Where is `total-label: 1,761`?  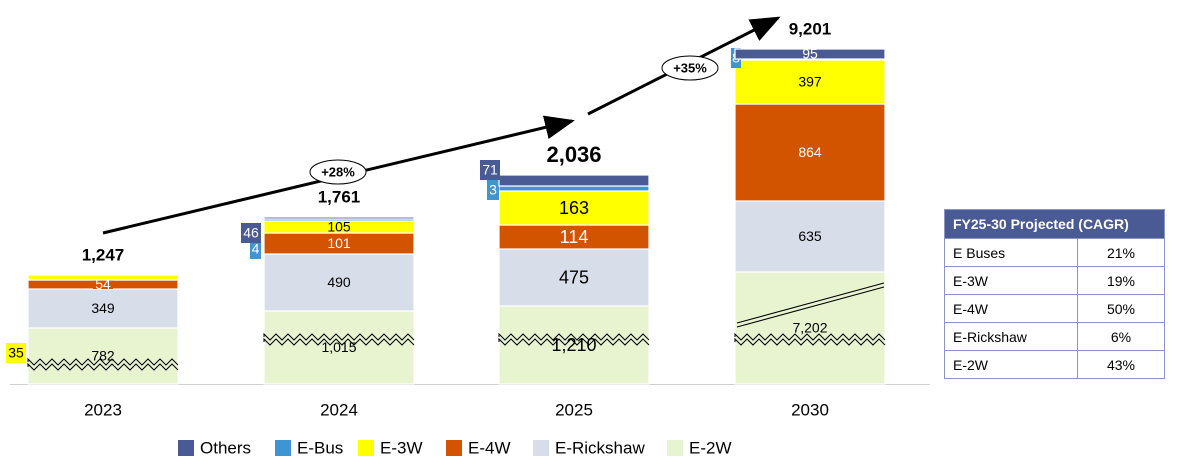
total-label: 1,761 is located at coordinates (339, 196).